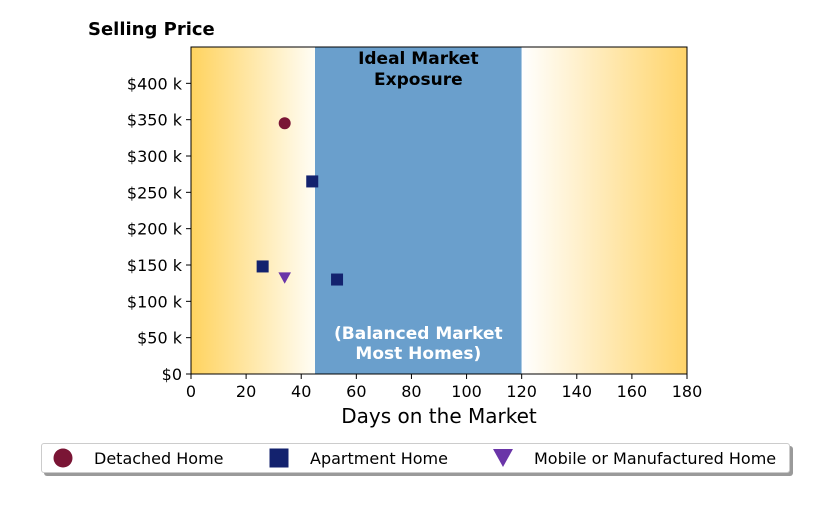 This screenshot has height=513, width=829. Describe the element at coordinates (191, 391) in the screenshot. I see `x-tick-label: 0` at that location.